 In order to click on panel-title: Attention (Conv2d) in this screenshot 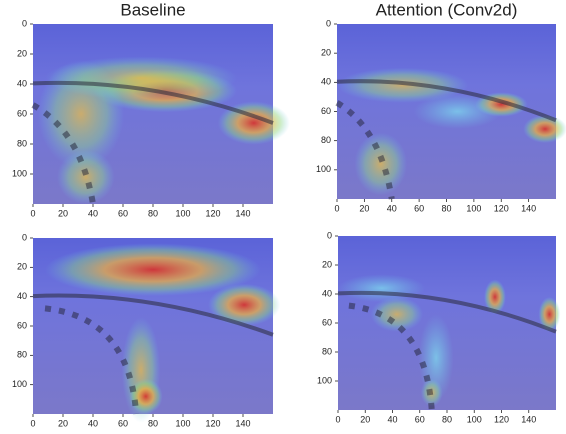, I will do `click(447, 9)`.